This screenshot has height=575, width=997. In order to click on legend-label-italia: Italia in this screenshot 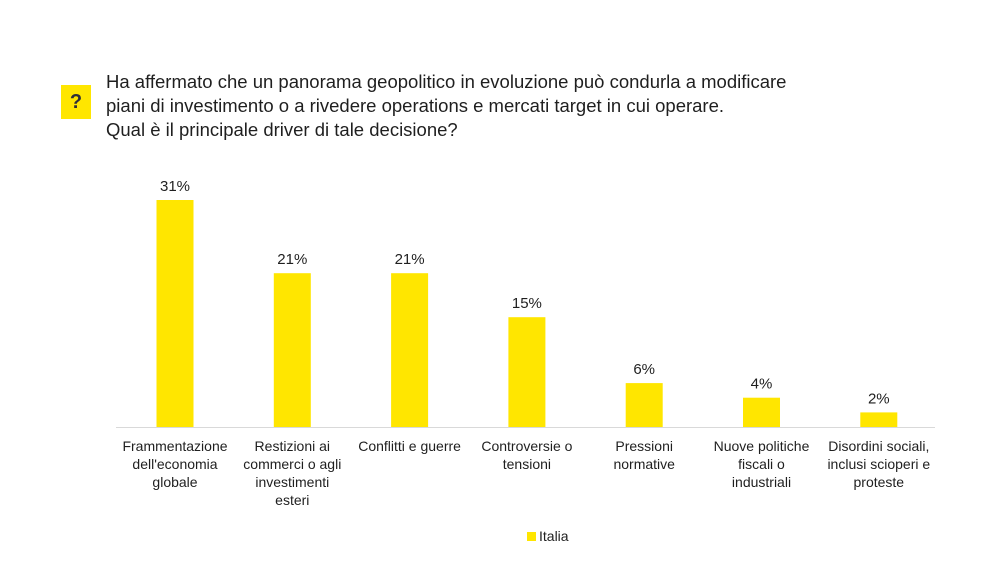, I will do `click(554, 536)`.